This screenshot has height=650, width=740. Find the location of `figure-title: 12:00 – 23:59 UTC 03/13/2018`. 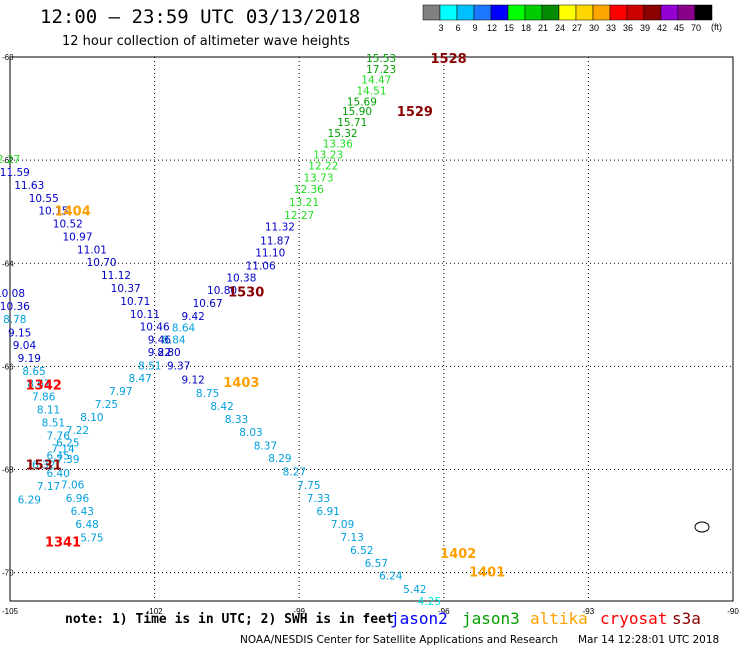

figure-title: 12:00 – 23:59 UTC 03/13/2018 is located at coordinates (200, 17).